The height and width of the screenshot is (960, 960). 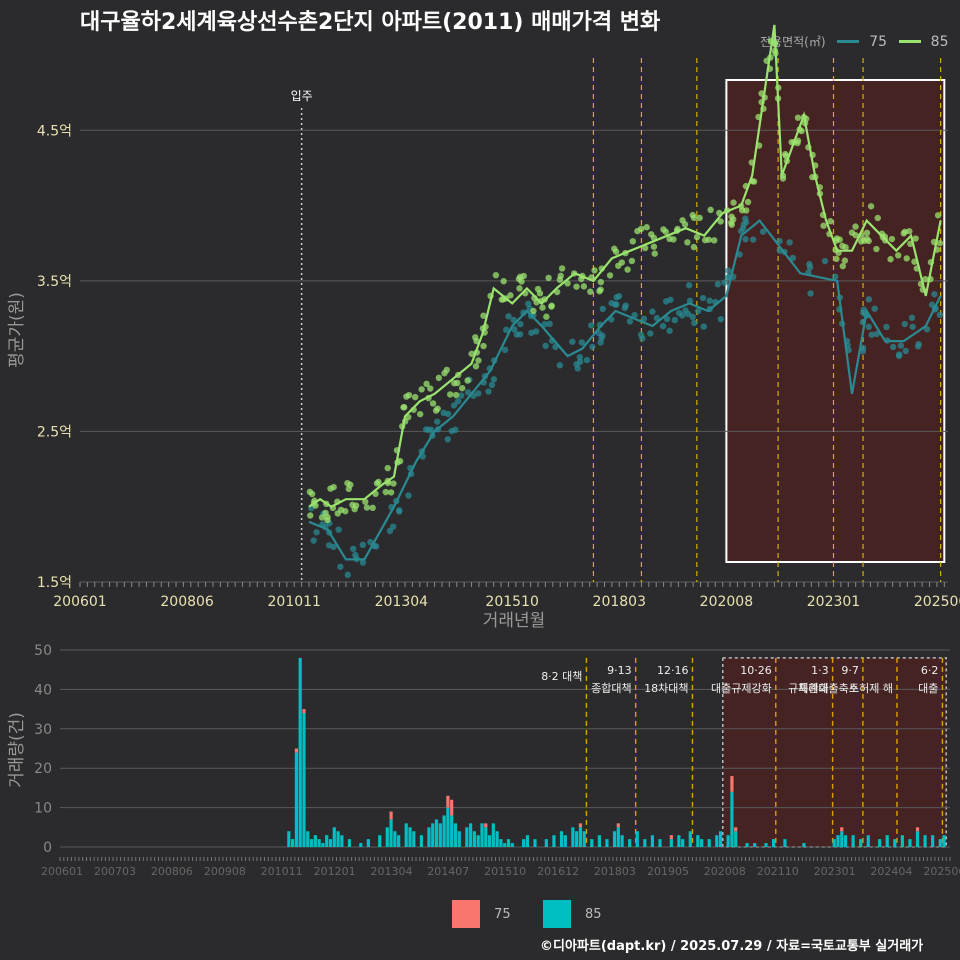 What do you see at coordinates (225, 871) in the screenshot?
I see `x-tick-label: 200908` at bounding box center [225, 871].